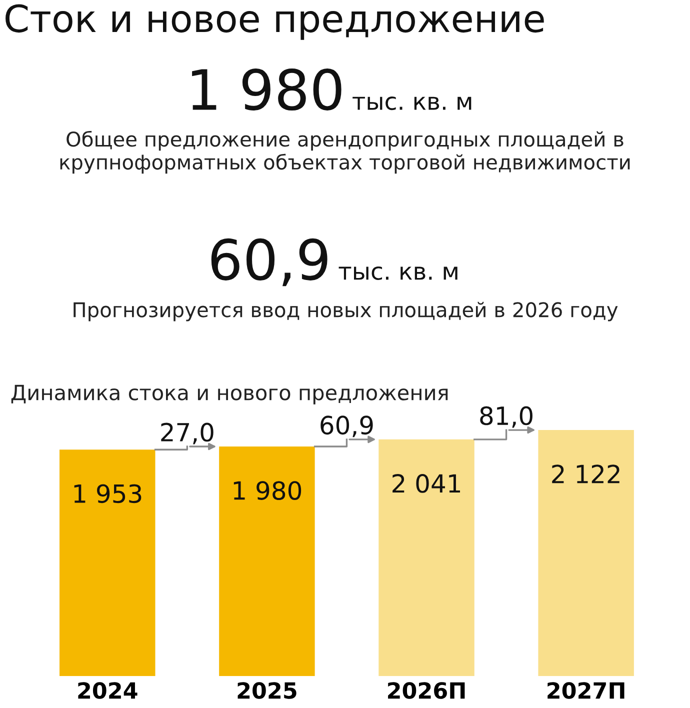  Describe the element at coordinates (229, 394) in the screenshot. I see `chart-subtitle: Динамика стока и нового предложения` at that location.